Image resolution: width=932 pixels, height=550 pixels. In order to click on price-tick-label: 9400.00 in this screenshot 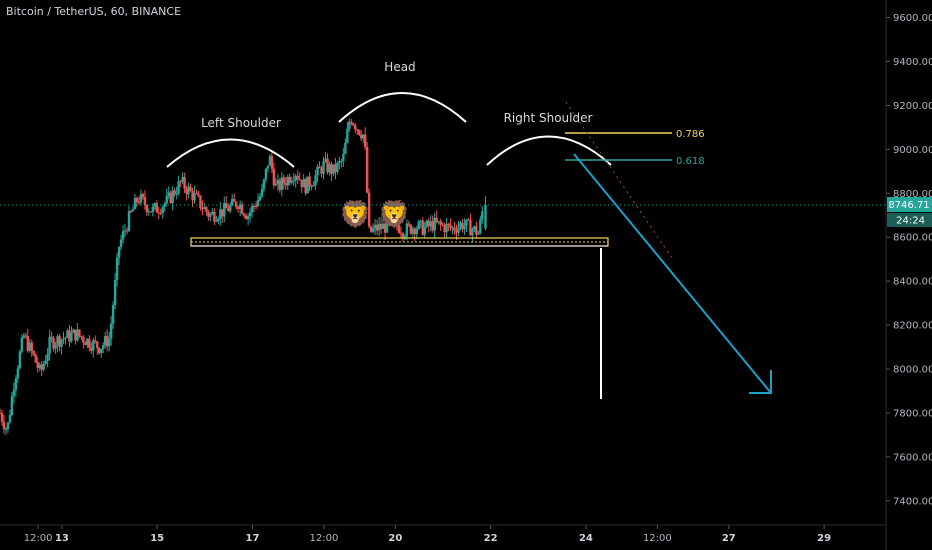, I will do `click(912, 62)`.